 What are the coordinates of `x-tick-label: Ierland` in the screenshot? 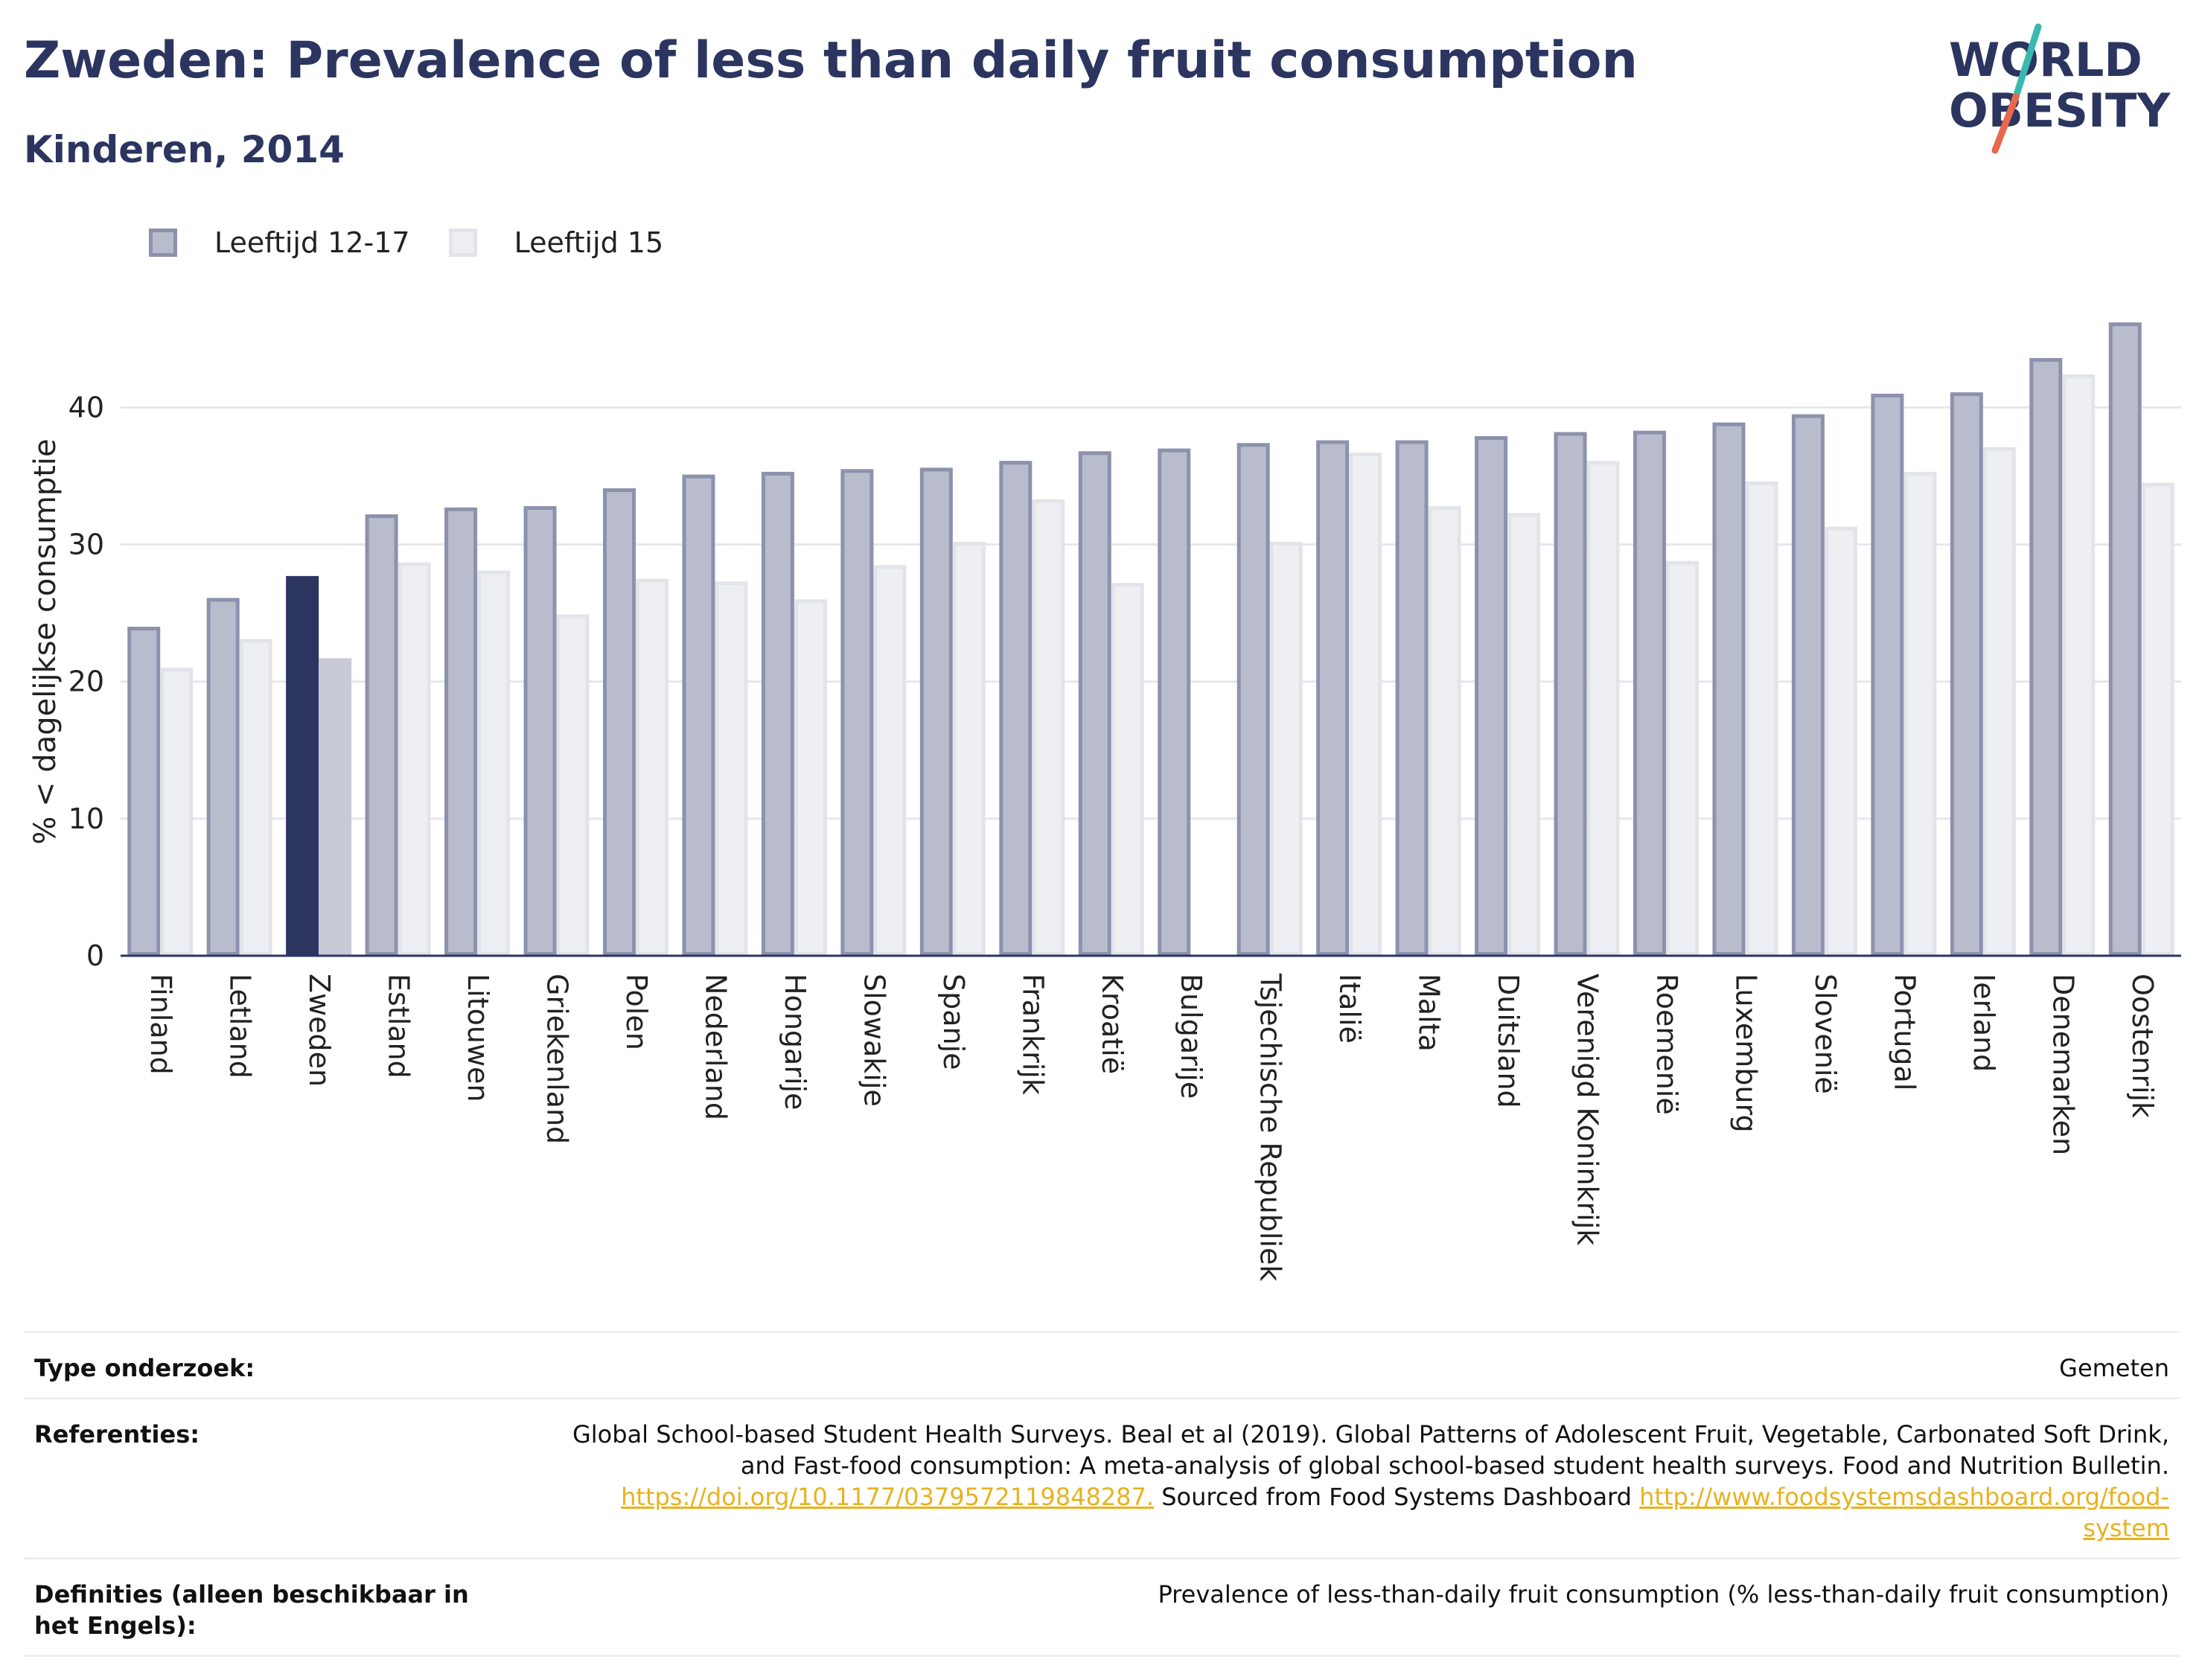 It's located at (1984, 1023).